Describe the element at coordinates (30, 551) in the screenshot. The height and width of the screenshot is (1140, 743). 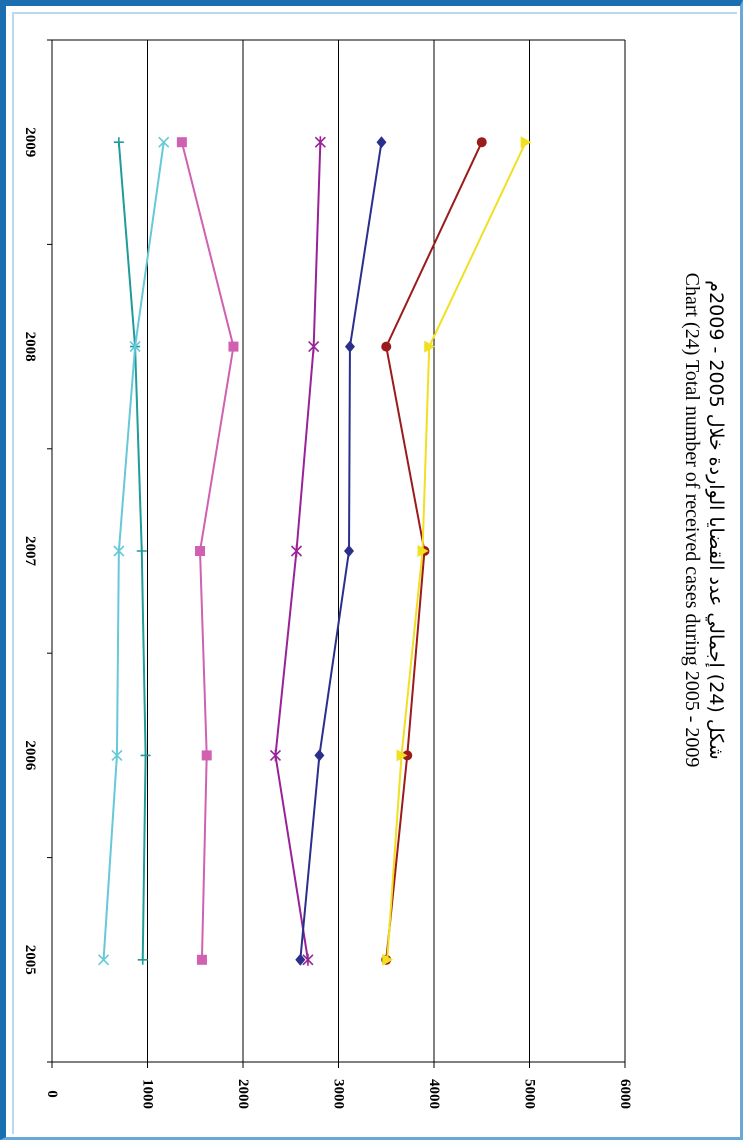
I see `category-label: 2007` at that location.